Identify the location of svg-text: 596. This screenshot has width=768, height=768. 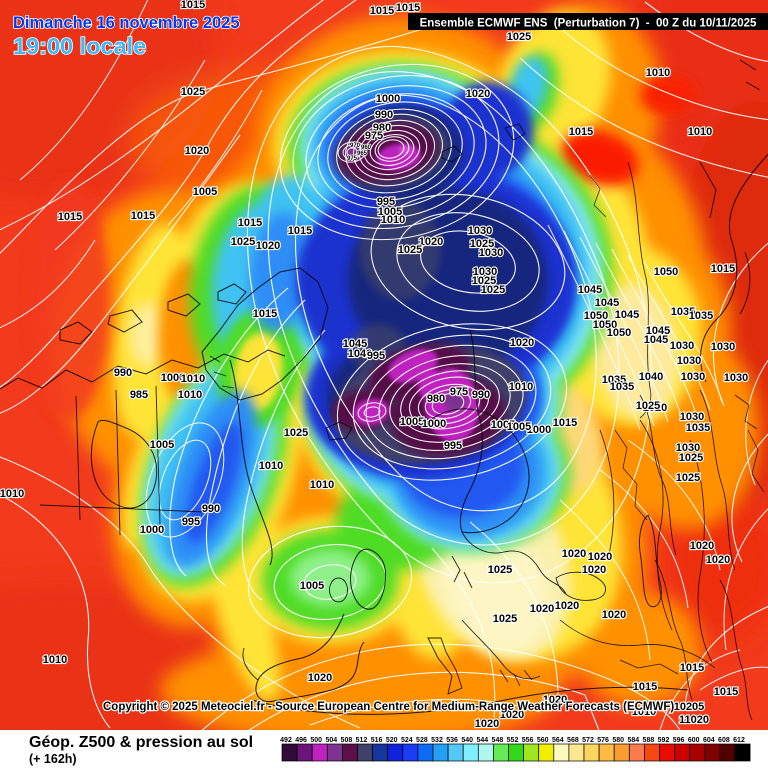
(679, 740).